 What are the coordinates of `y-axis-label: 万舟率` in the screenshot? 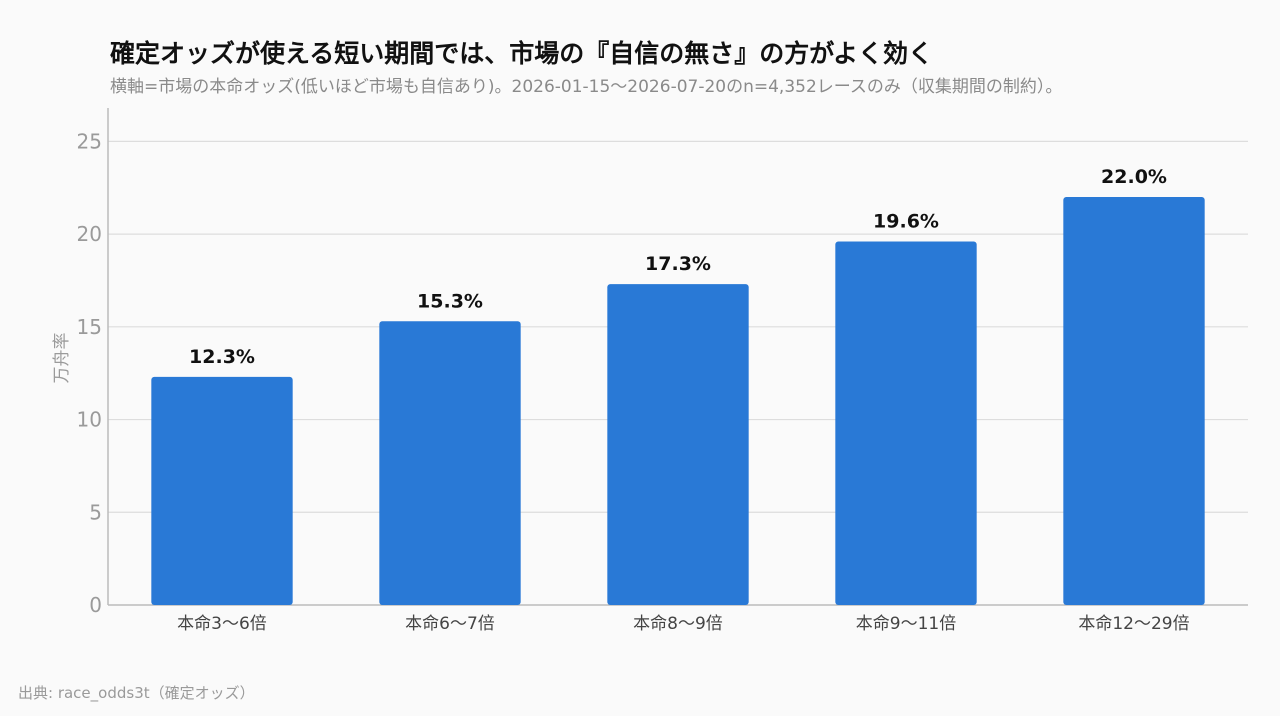 It's located at (62, 358).